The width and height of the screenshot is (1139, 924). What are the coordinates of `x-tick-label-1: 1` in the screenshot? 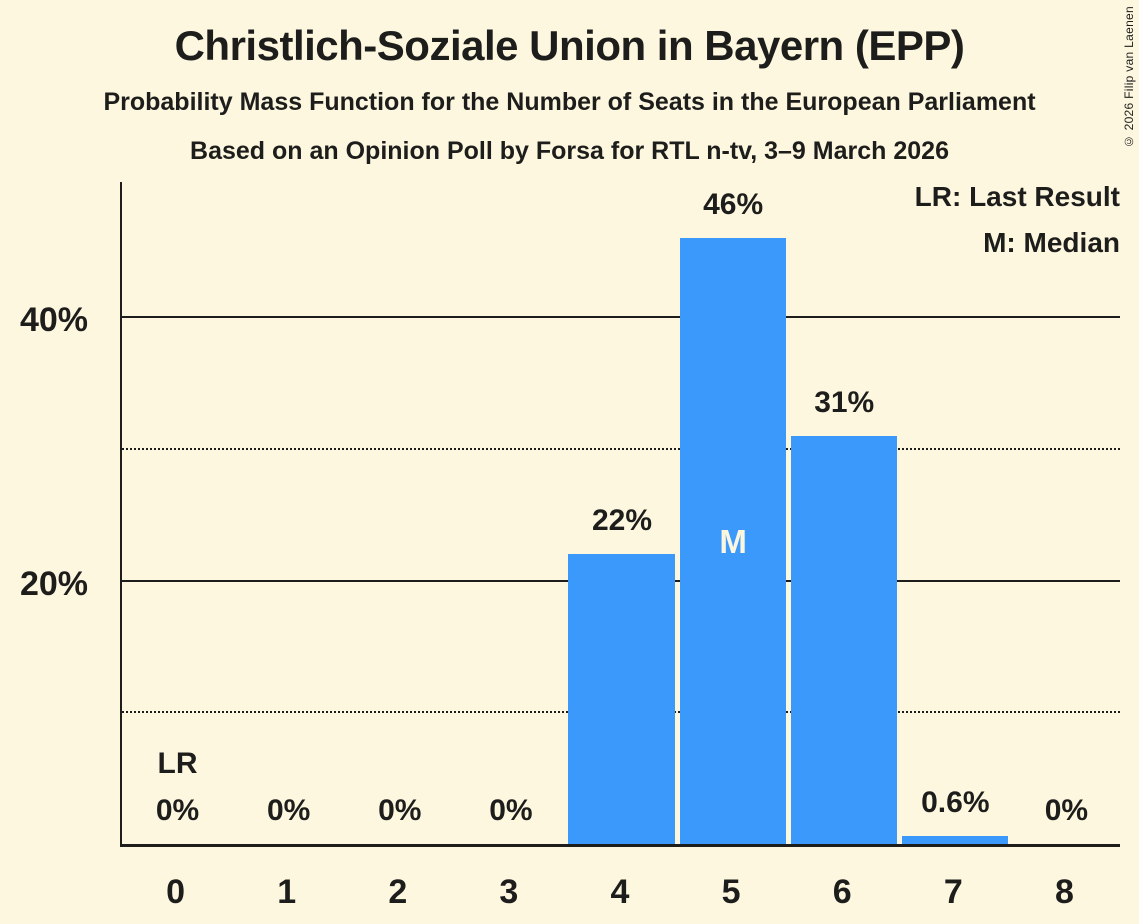 It's located at (287, 892).